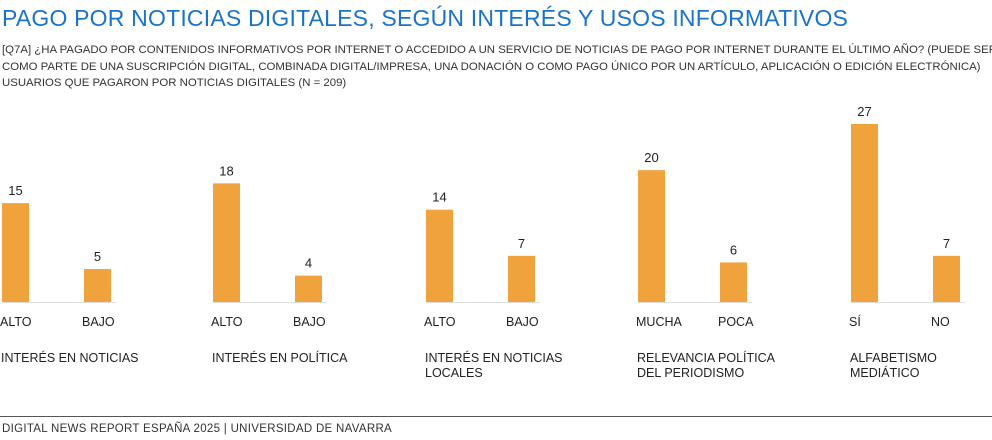 Image resolution: width=992 pixels, height=440 pixels. Describe the element at coordinates (97, 256) in the screenshot. I see `data-label: 5` at that location.